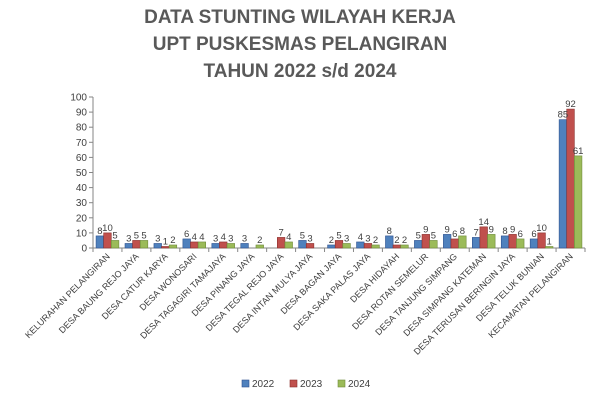 The height and width of the screenshot is (407, 600). Describe the element at coordinates (475, 232) in the screenshot. I see `data-label-2022: 7` at that location.